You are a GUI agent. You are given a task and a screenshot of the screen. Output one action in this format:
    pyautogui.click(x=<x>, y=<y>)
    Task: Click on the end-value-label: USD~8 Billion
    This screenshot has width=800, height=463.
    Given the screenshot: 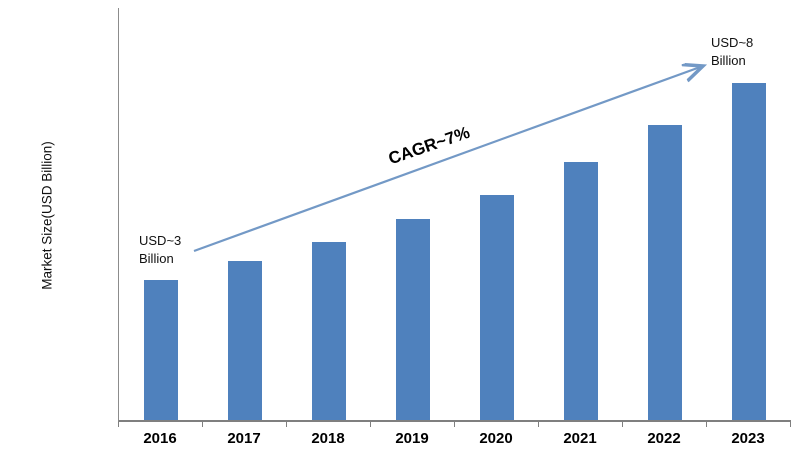 What is the action you would take?
    pyautogui.click(x=732, y=51)
    